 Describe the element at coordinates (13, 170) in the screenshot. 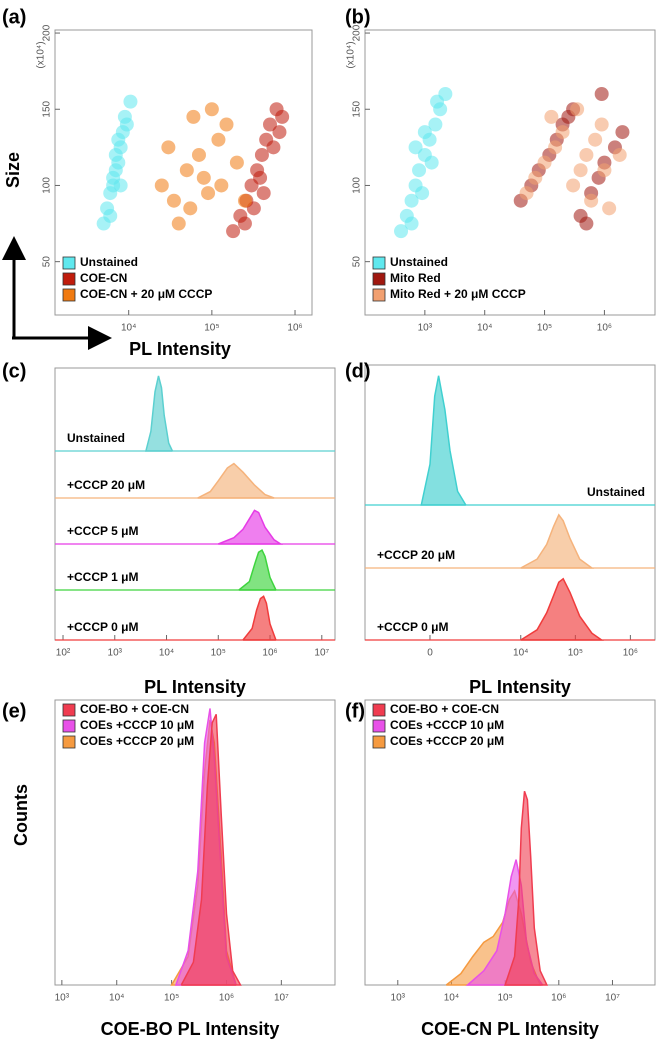

I see `y-axis-label: Size` at that location.